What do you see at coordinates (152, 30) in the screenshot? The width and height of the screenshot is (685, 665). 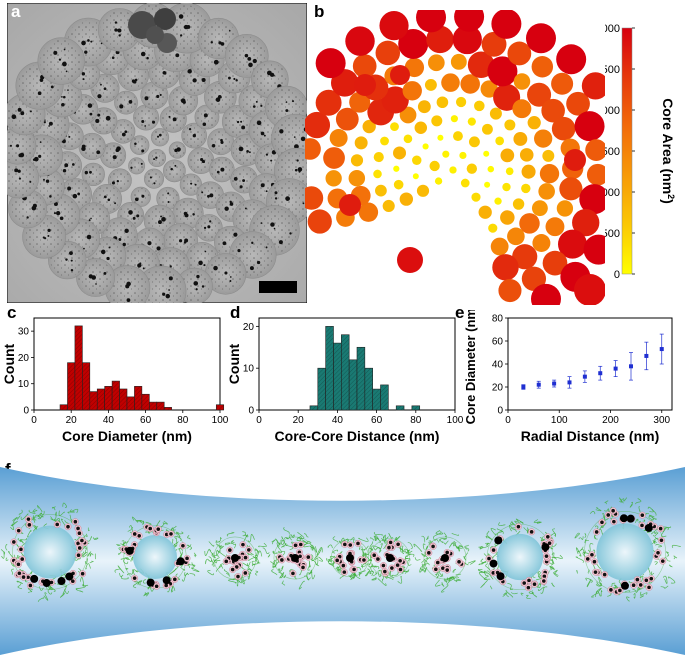 I see `tem-aggregate` at bounding box center [152, 30].